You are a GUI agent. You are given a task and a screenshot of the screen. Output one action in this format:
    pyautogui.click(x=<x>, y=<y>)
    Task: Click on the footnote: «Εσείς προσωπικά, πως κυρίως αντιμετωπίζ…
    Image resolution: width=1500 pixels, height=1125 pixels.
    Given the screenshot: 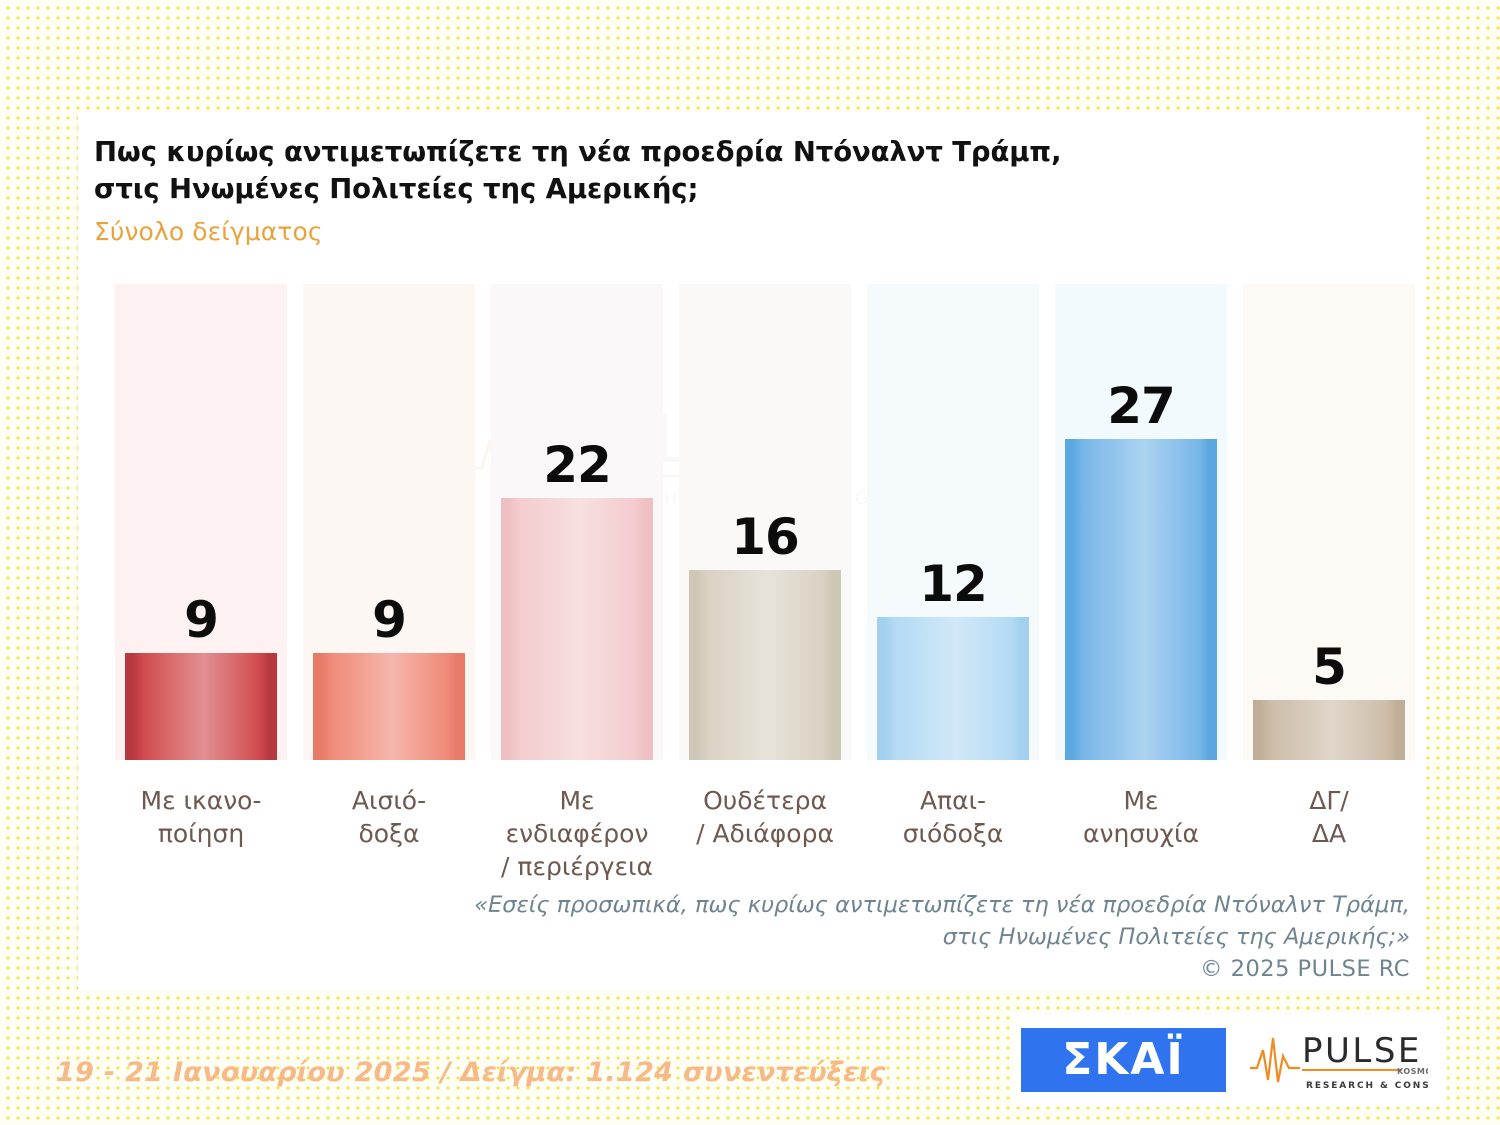 What is the action you would take?
    pyautogui.click(x=910, y=938)
    